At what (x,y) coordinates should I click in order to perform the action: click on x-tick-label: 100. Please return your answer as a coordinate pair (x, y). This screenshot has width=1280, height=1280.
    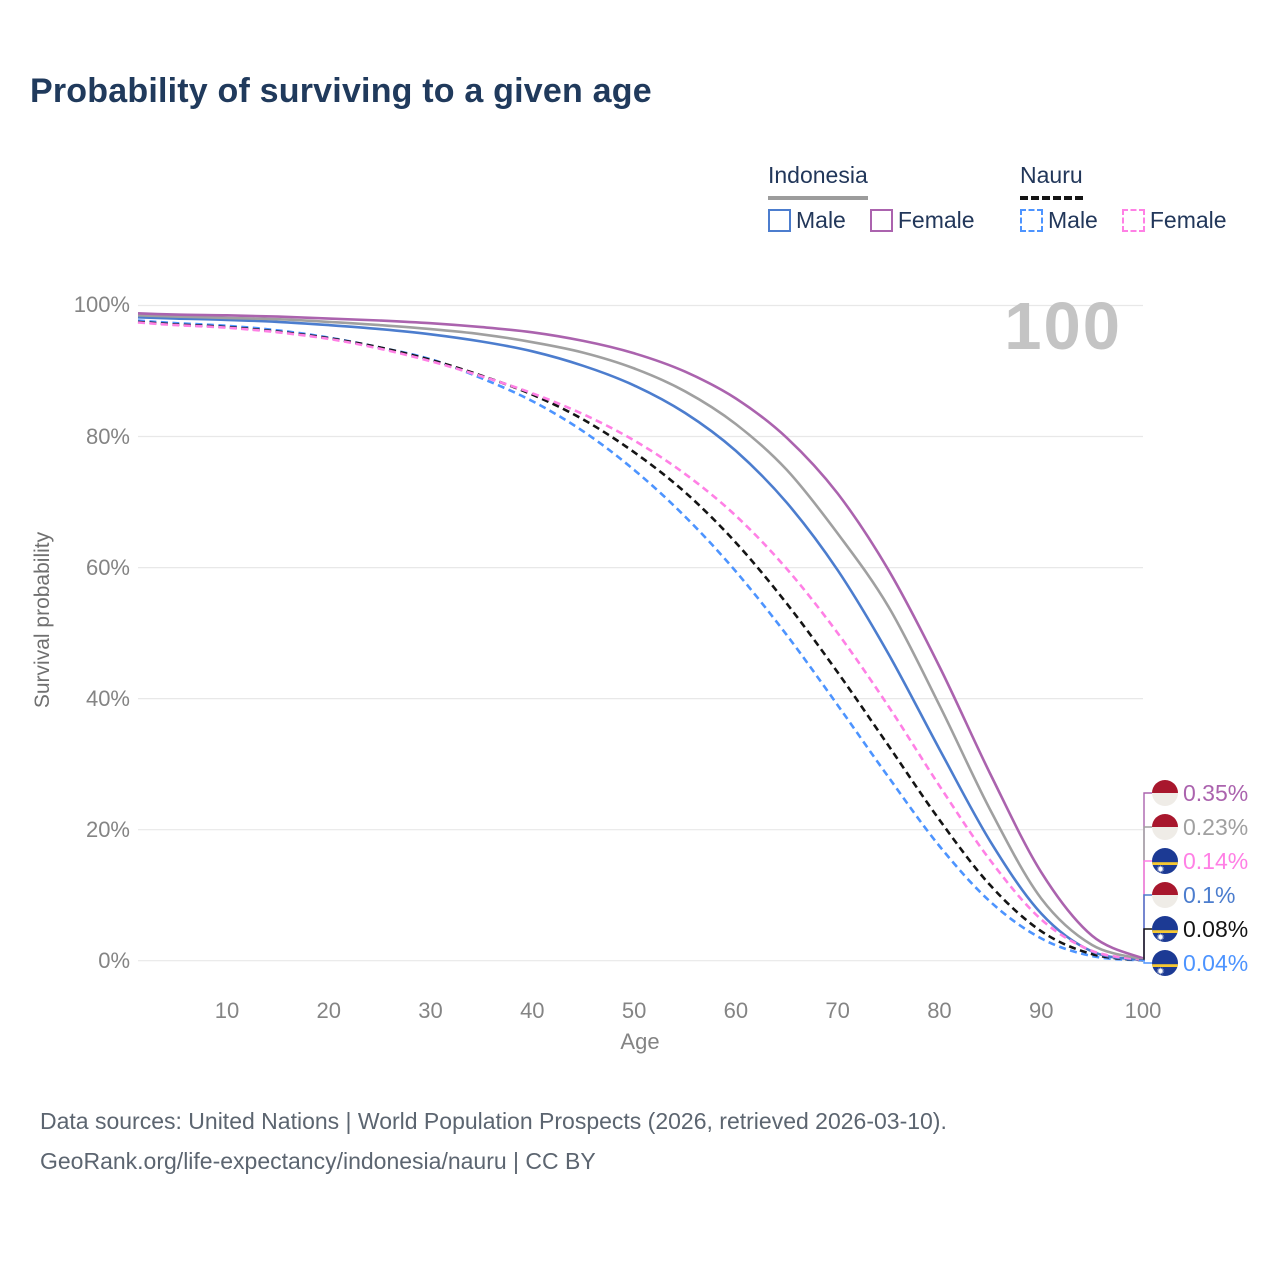
    Looking at the image, I should click on (1143, 1010).